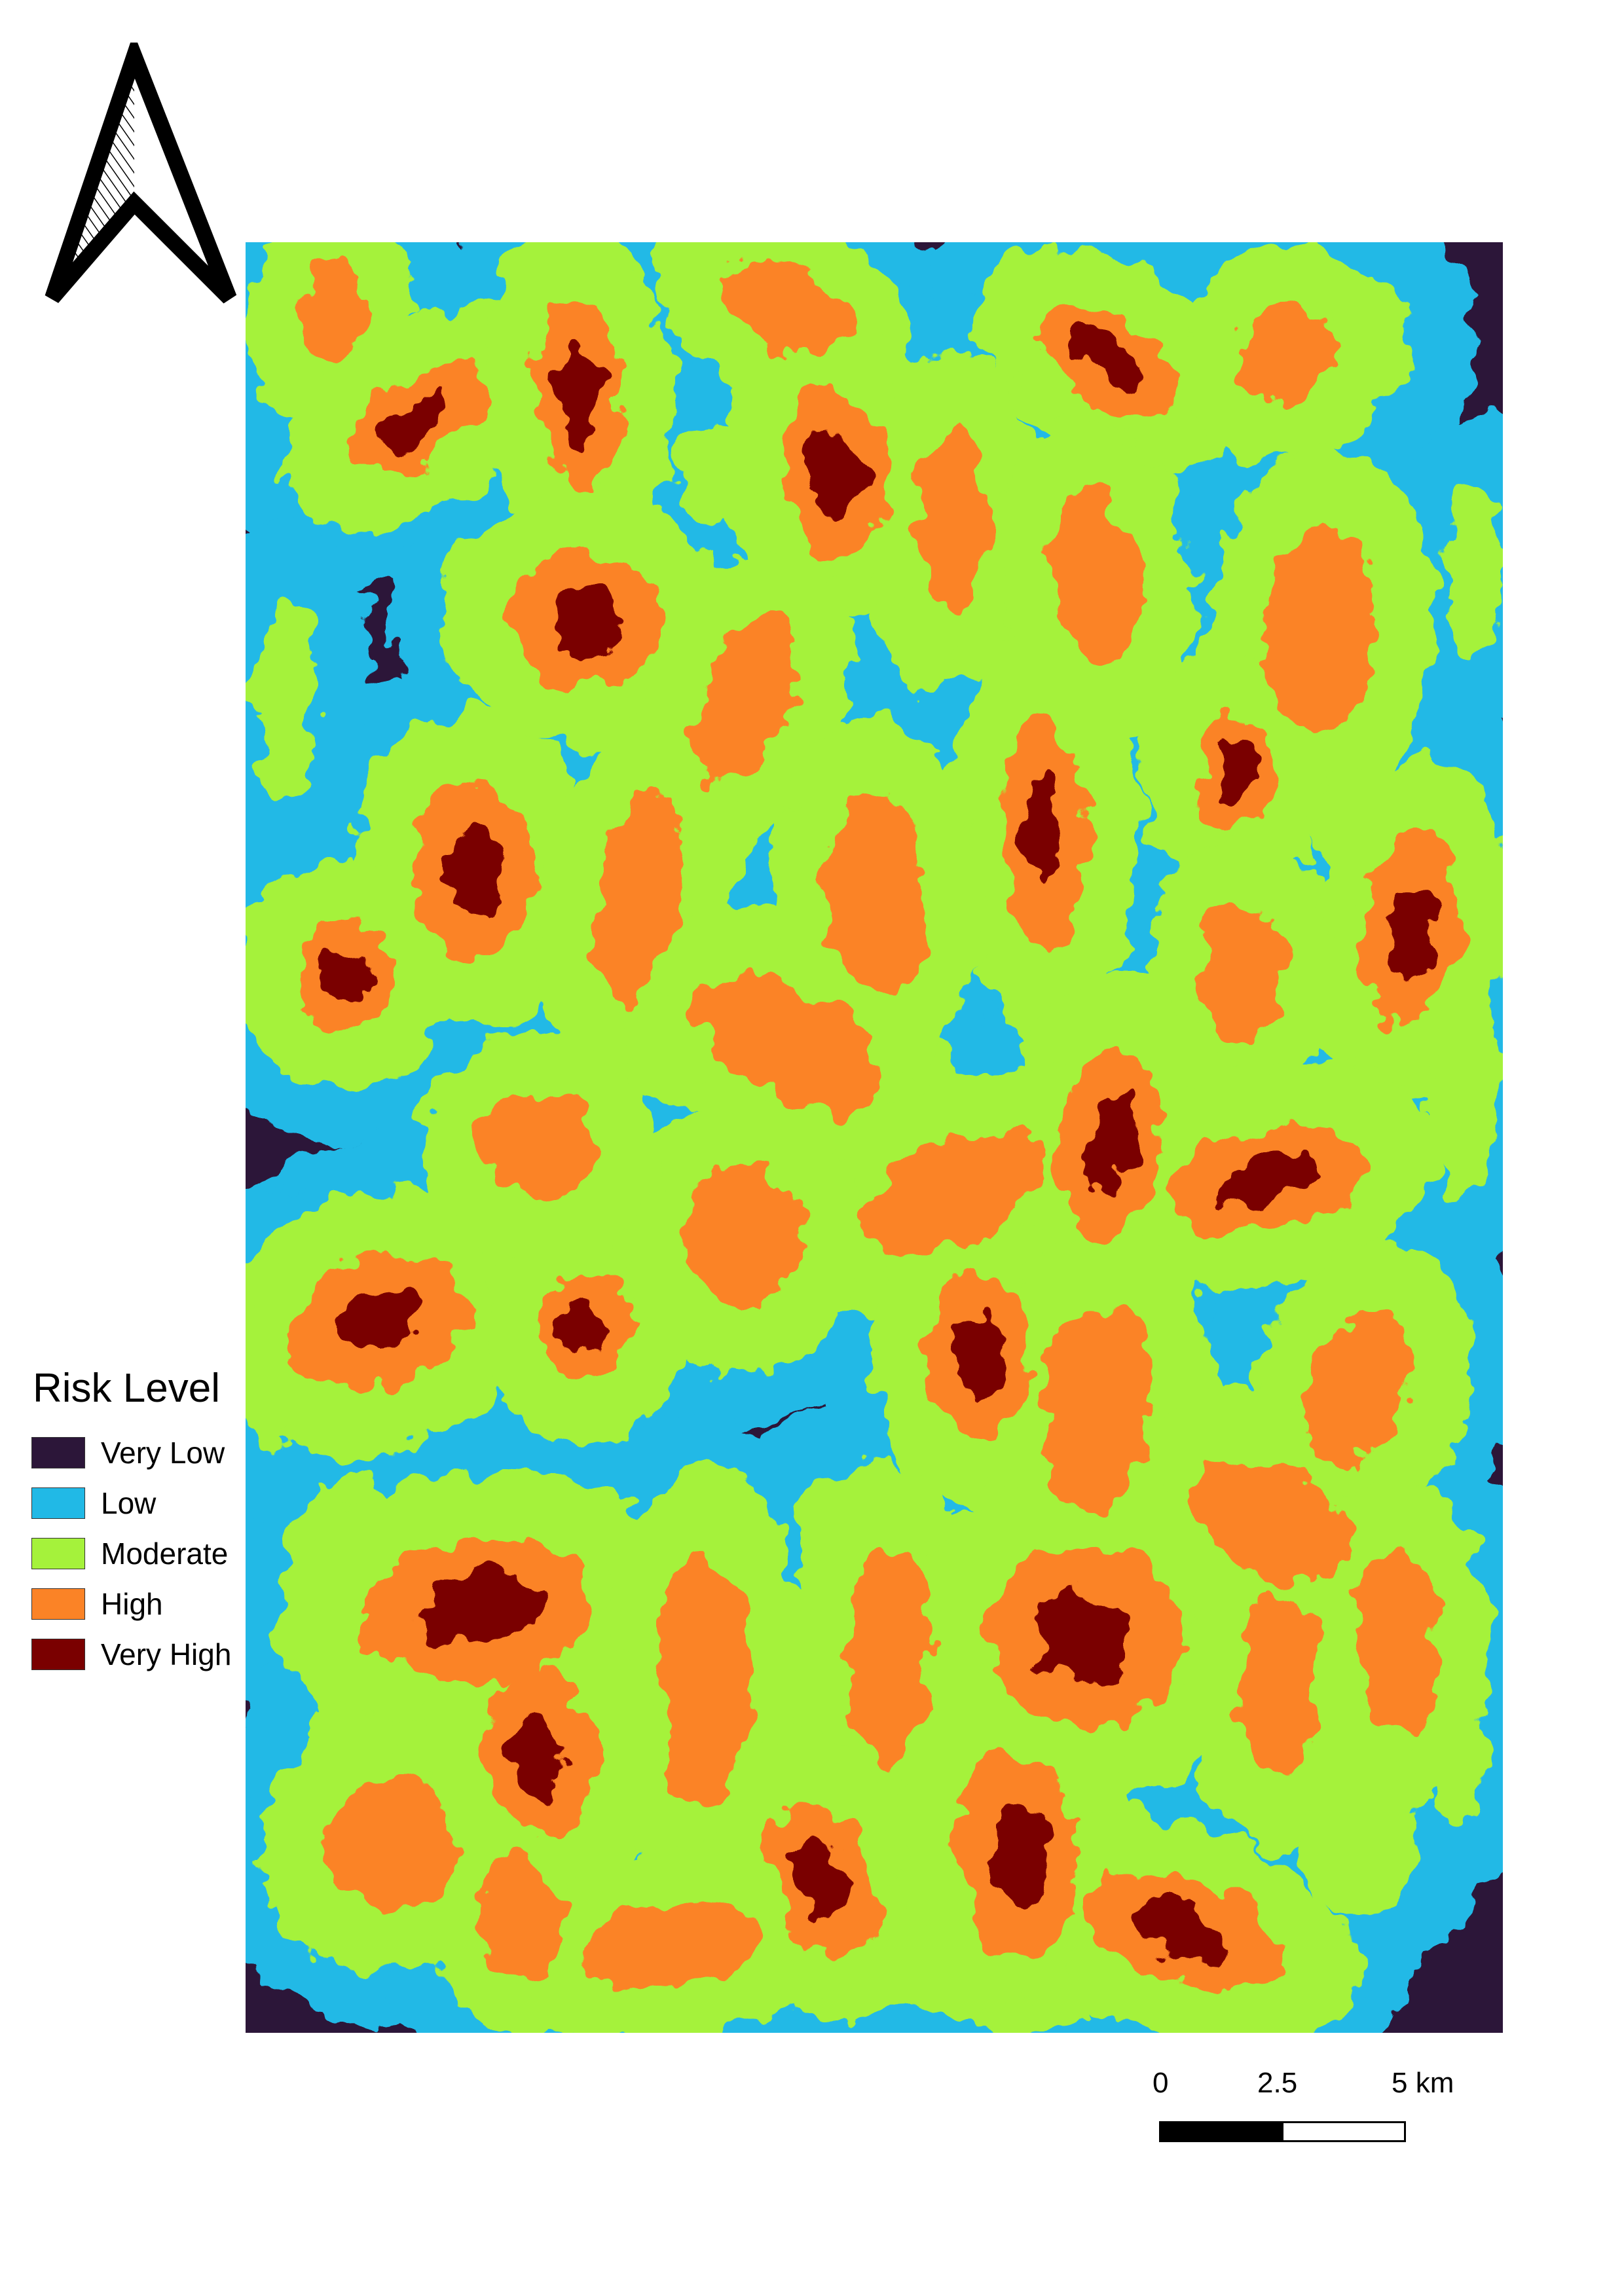  I want to click on legend-item-low: Low, so click(142, 1503).